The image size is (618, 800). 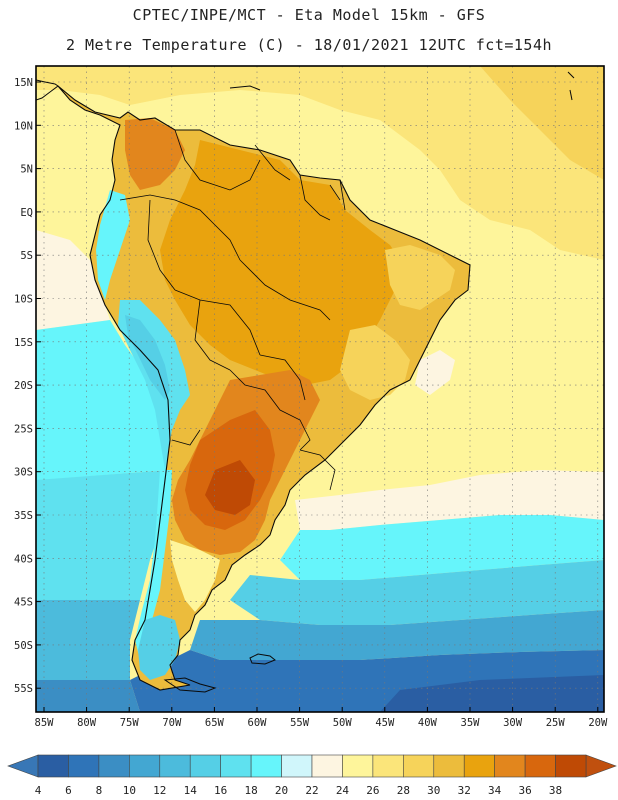 I want to click on lat-label: 50S, so click(x=23, y=646).